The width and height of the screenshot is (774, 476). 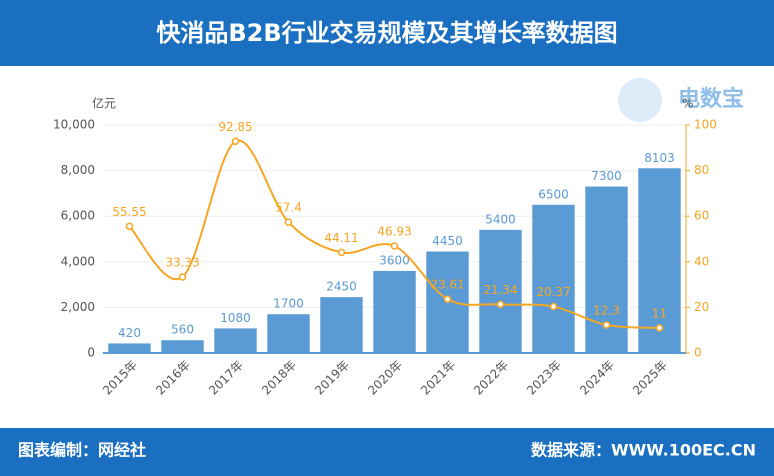 What do you see at coordinates (701, 307) in the screenshot?
I see `y2-tick-label: 20` at bounding box center [701, 307].